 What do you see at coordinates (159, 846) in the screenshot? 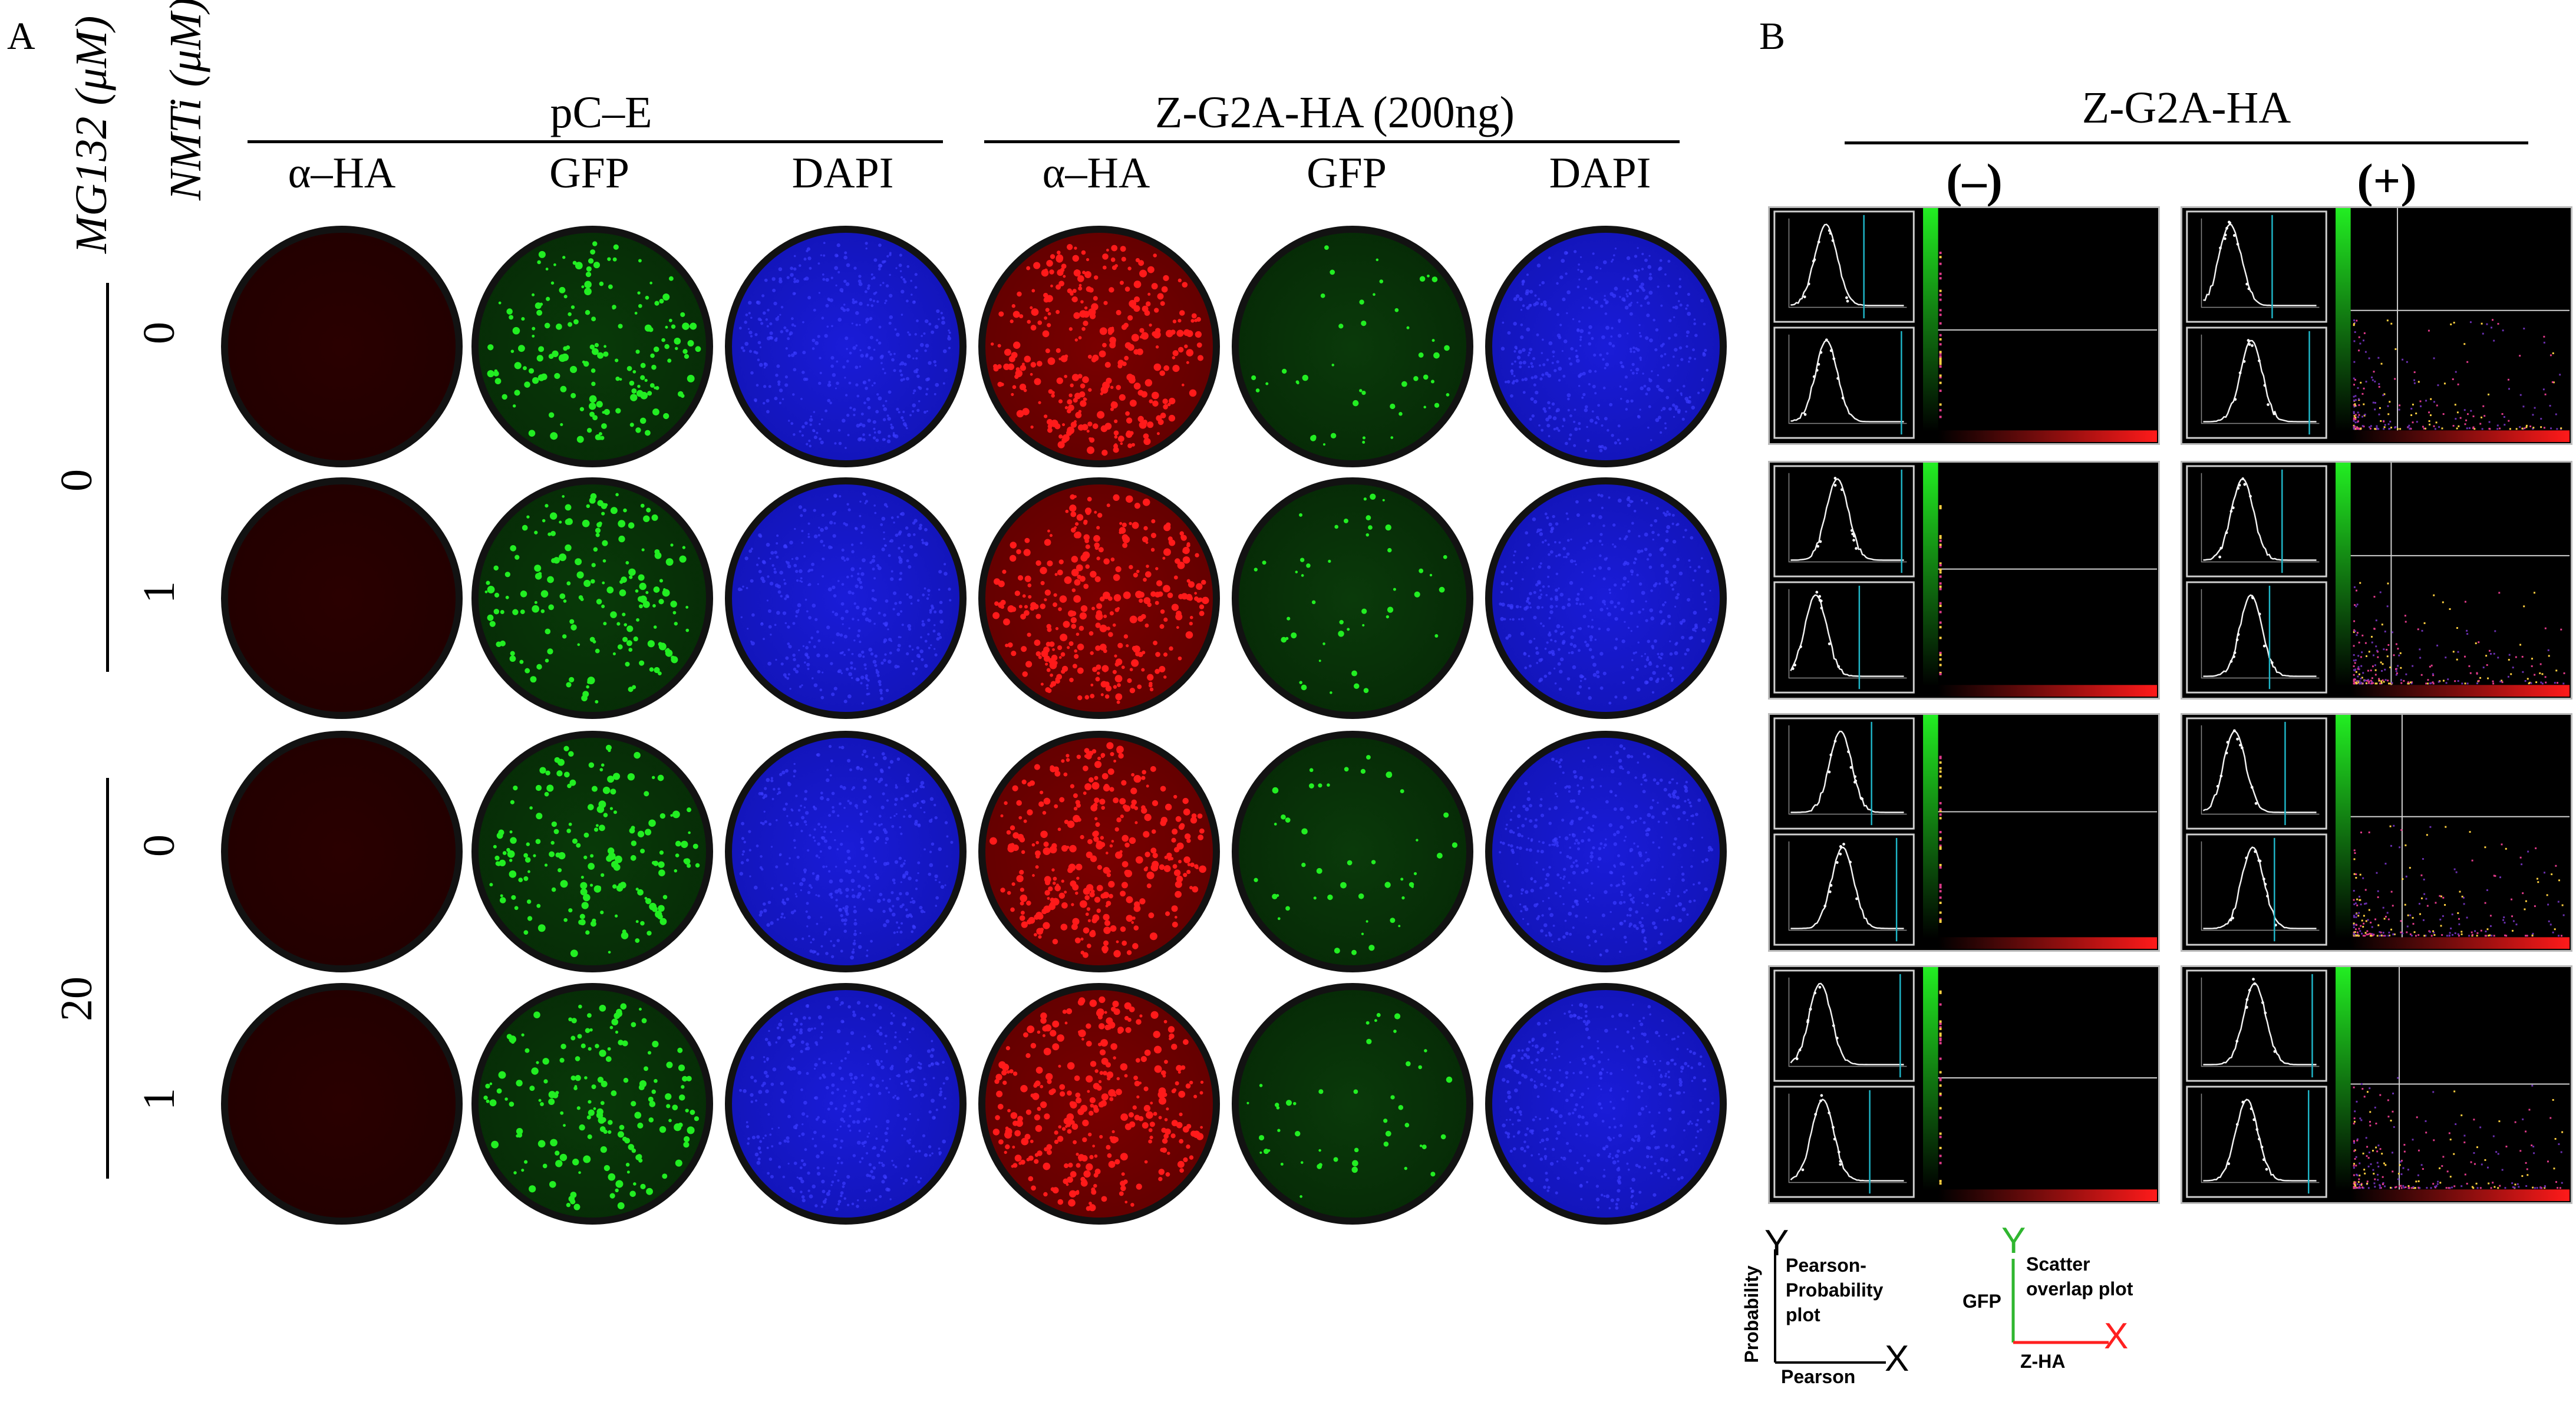
I see `nmti-value-row3: 0` at bounding box center [159, 846].